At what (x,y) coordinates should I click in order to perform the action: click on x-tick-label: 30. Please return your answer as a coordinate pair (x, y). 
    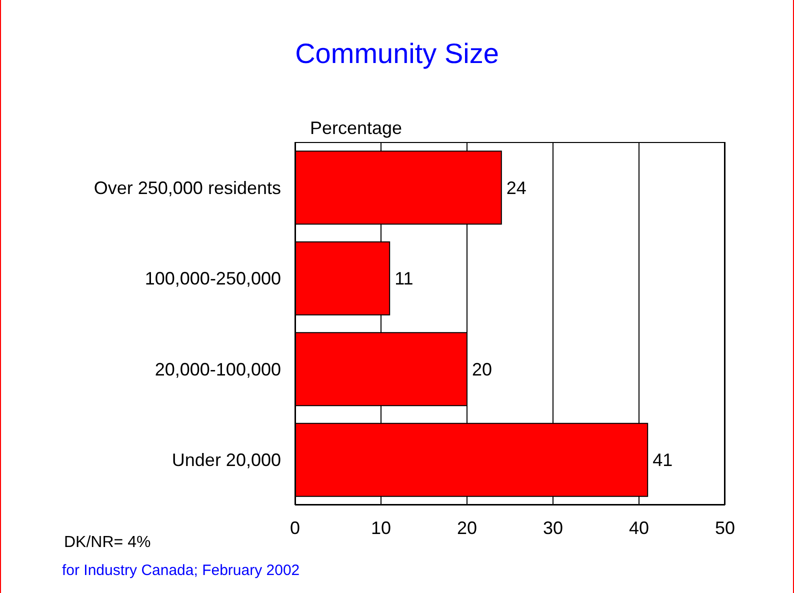
    Looking at the image, I should click on (553, 528).